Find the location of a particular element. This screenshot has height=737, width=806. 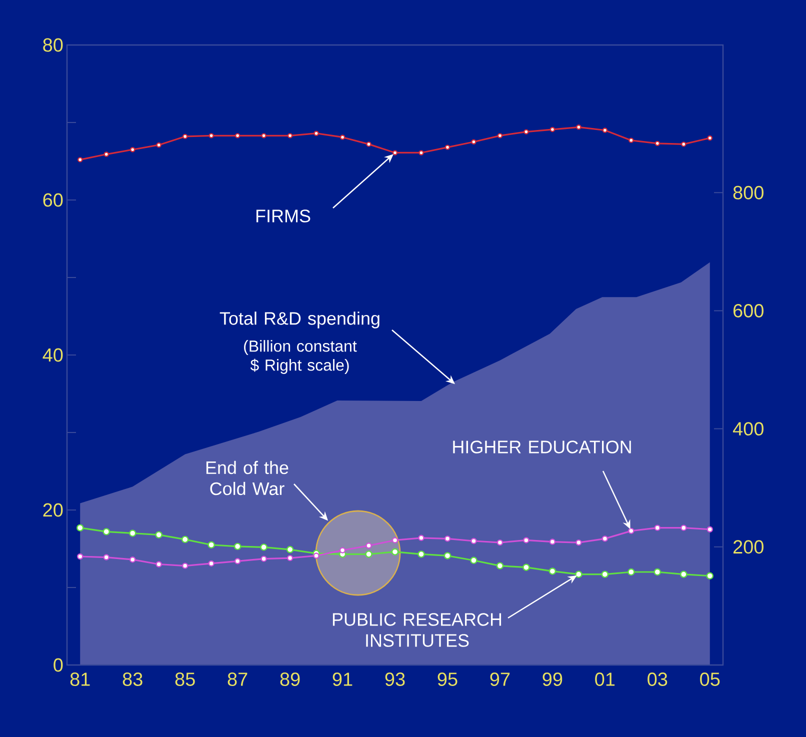

x-tick-label: 91 is located at coordinates (342, 679).